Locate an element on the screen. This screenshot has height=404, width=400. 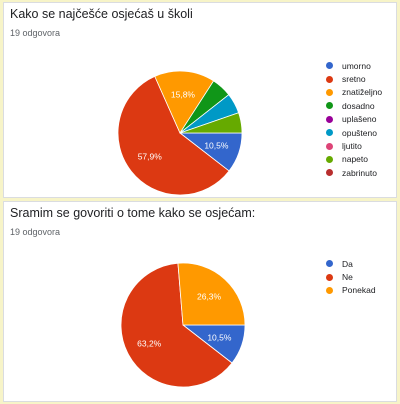
legend-label: Ne is located at coordinates (347, 277).